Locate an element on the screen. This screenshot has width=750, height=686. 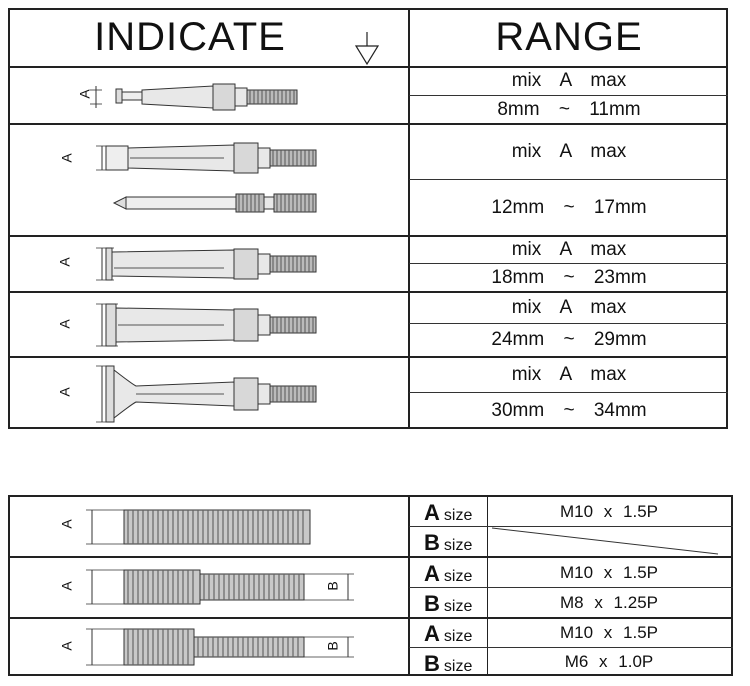
stepped-thread-drawing-m8 is located at coordinates (220, 587).